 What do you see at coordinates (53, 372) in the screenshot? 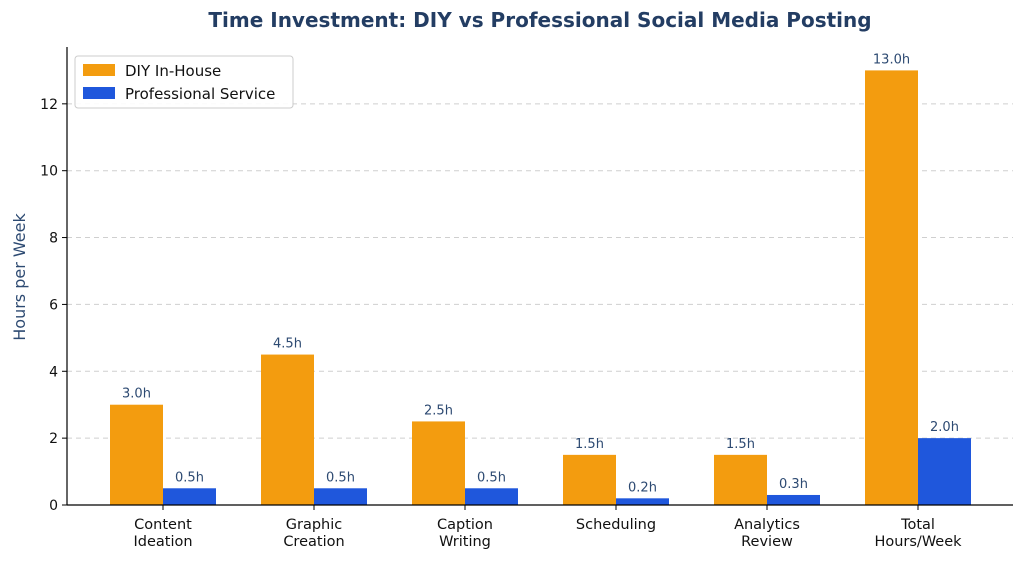
I see `y-tick-label: 4` at bounding box center [53, 372].